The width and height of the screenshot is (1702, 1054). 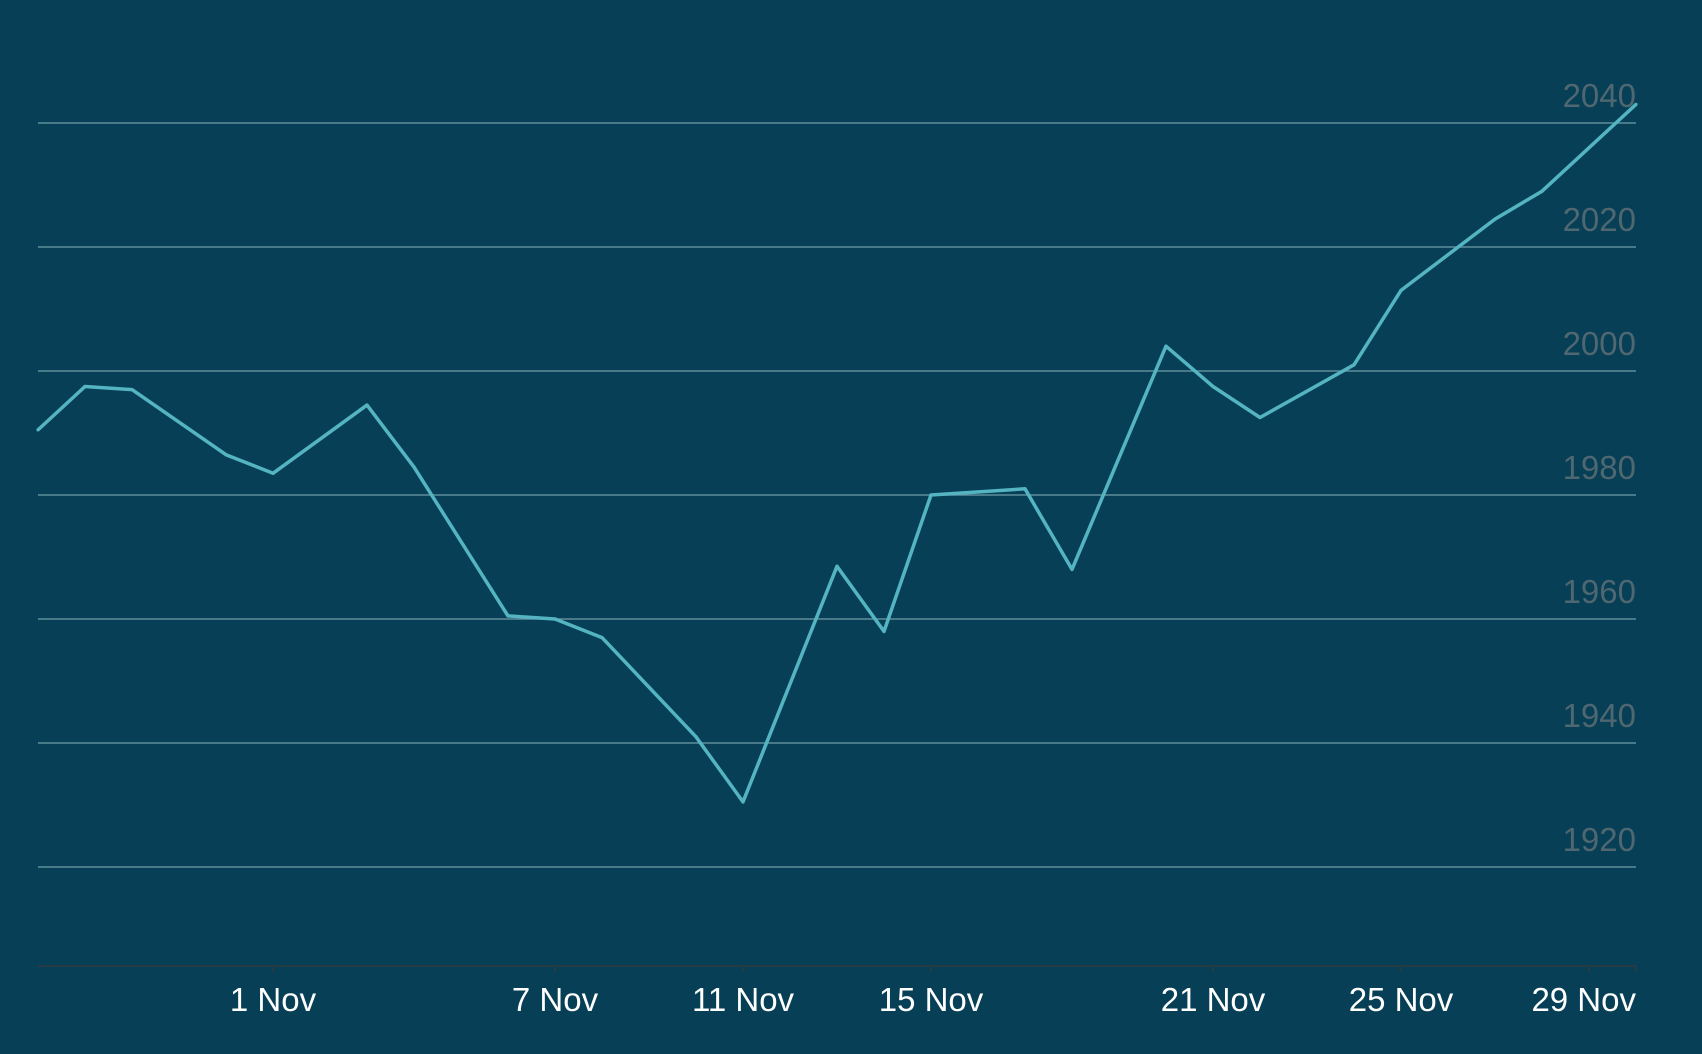 I want to click on x-tick-label: 29 Nov, so click(x=1583, y=999).